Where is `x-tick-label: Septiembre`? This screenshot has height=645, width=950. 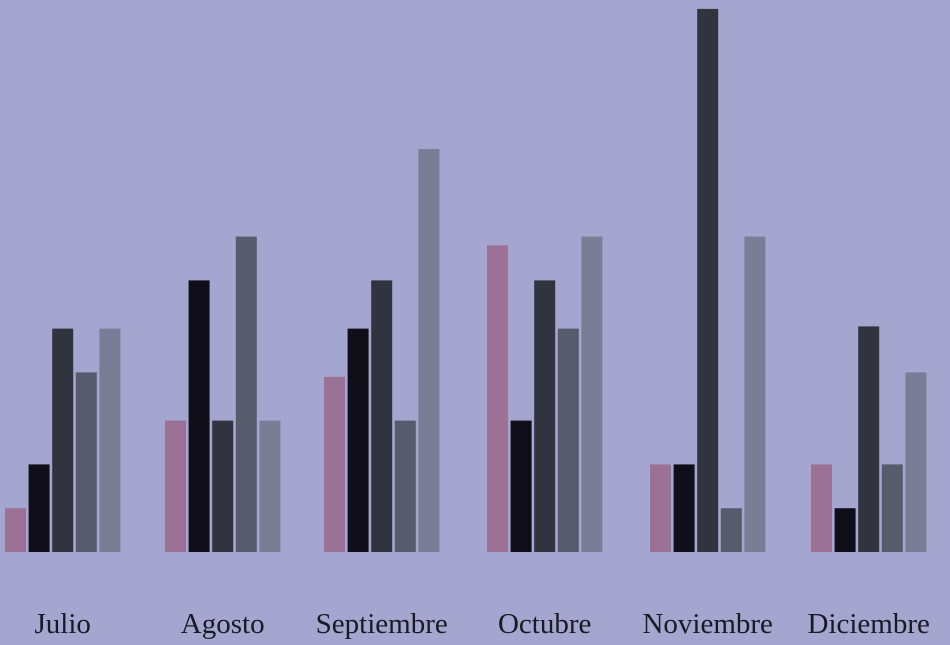 x-tick-label: Septiembre is located at coordinates (382, 624).